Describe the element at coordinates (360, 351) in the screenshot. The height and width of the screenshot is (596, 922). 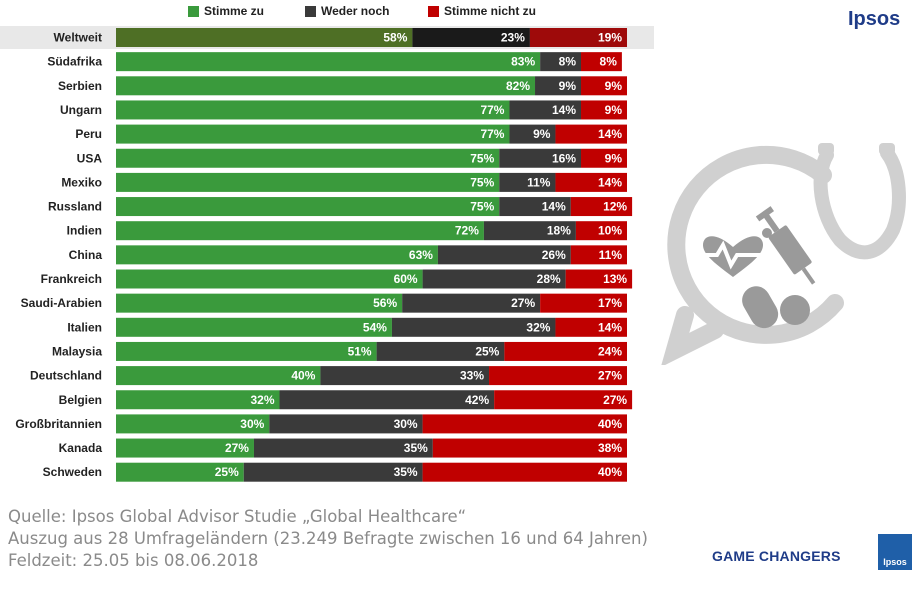
I see `value-label-stimme-zu-malaysia: 51%` at that location.